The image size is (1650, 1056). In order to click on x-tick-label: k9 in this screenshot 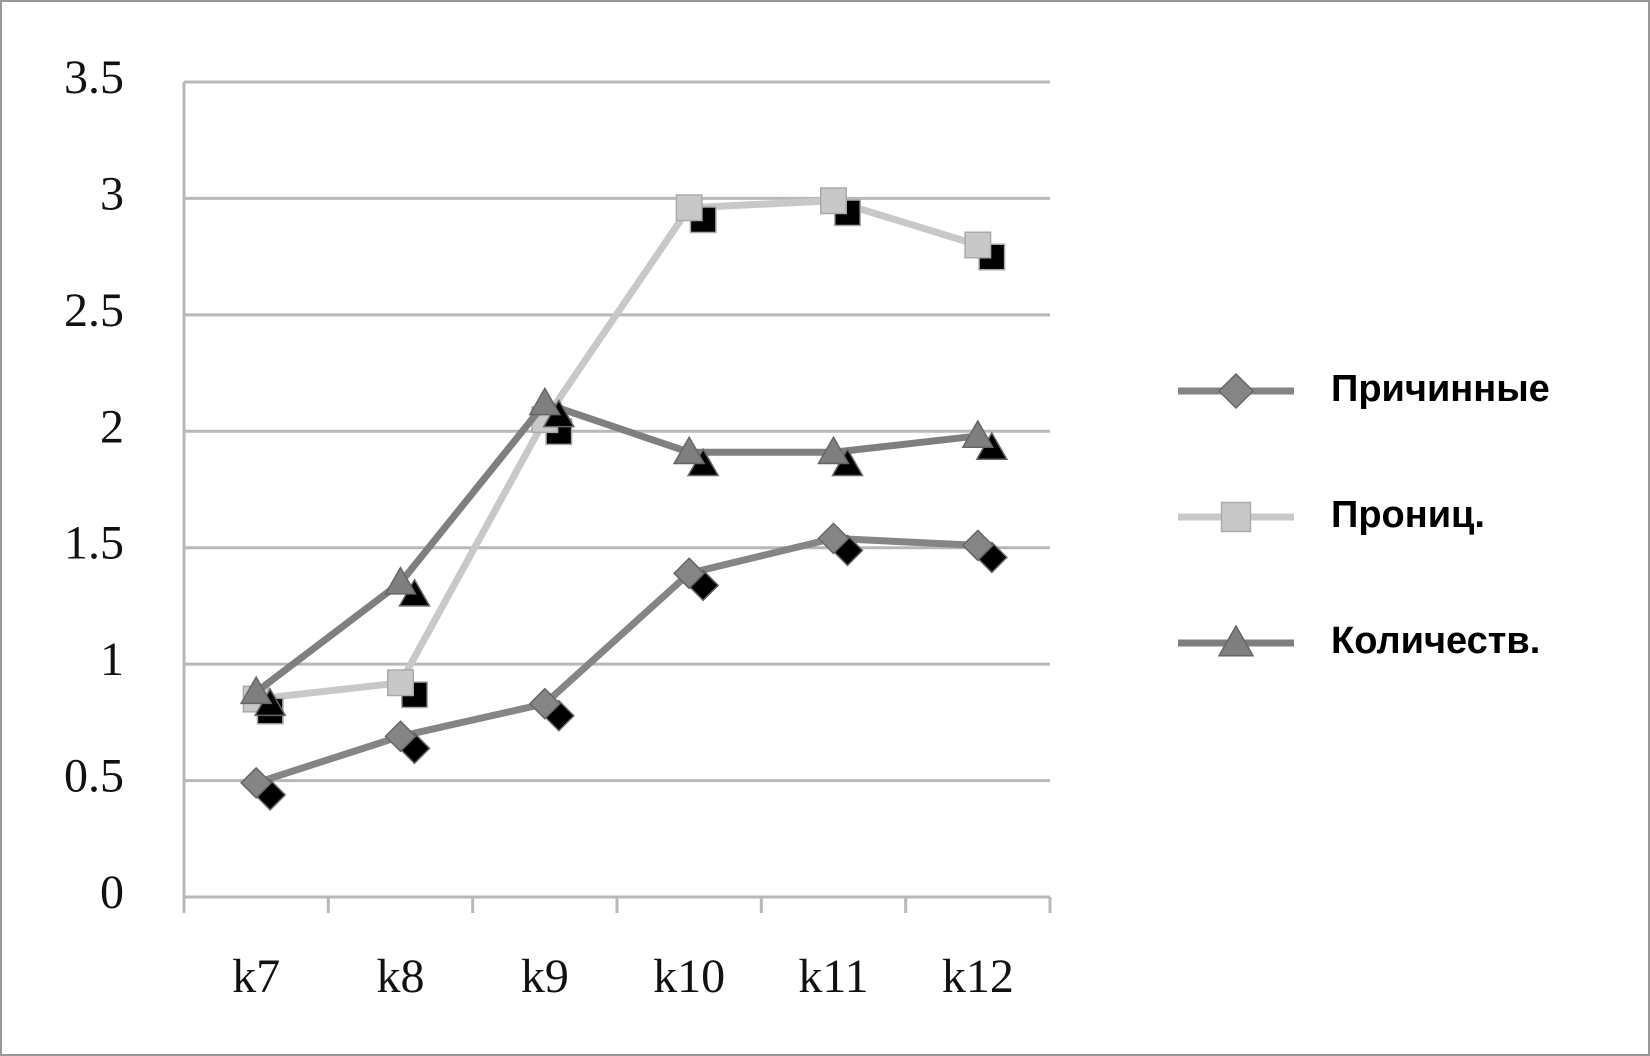, I will do `click(545, 976)`.